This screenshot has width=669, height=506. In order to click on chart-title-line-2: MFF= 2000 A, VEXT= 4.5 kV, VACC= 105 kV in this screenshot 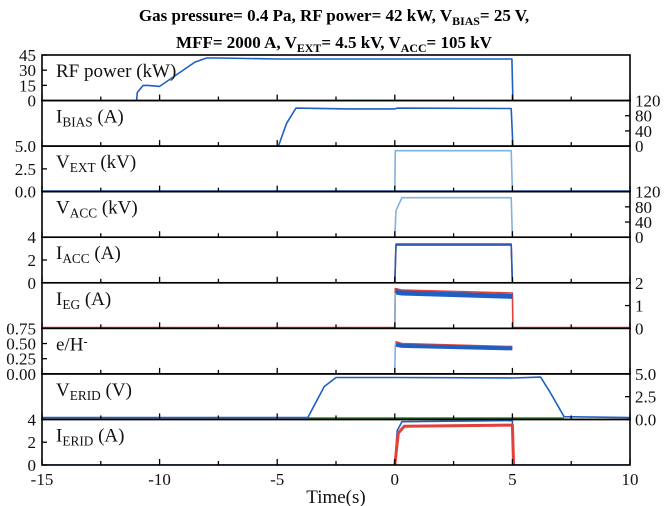, I will do `click(334, 44)`.